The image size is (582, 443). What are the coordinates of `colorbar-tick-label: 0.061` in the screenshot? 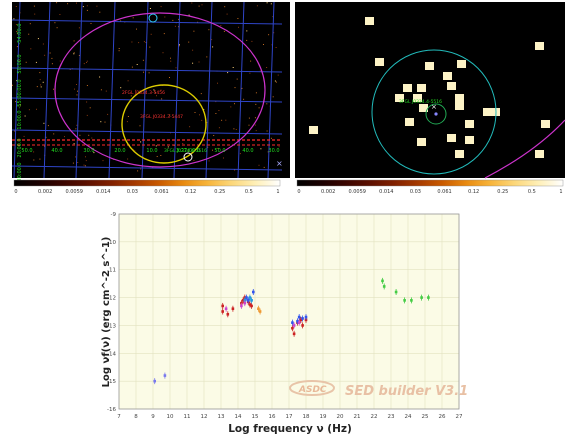 It's located at (444, 191).